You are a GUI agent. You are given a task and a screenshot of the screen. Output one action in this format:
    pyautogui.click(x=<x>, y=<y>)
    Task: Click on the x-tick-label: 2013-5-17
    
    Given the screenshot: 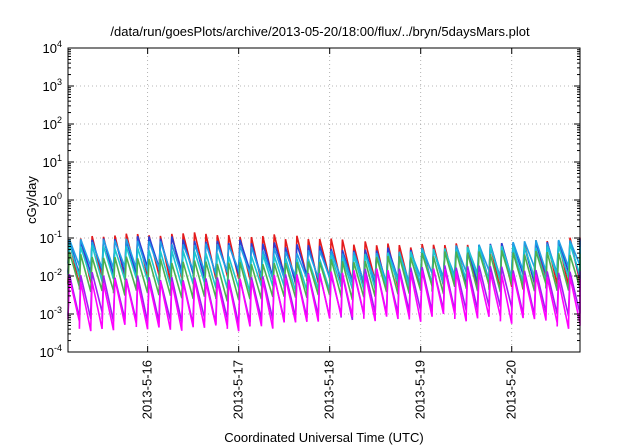 What is the action you would take?
    pyautogui.click(x=238, y=389)
    